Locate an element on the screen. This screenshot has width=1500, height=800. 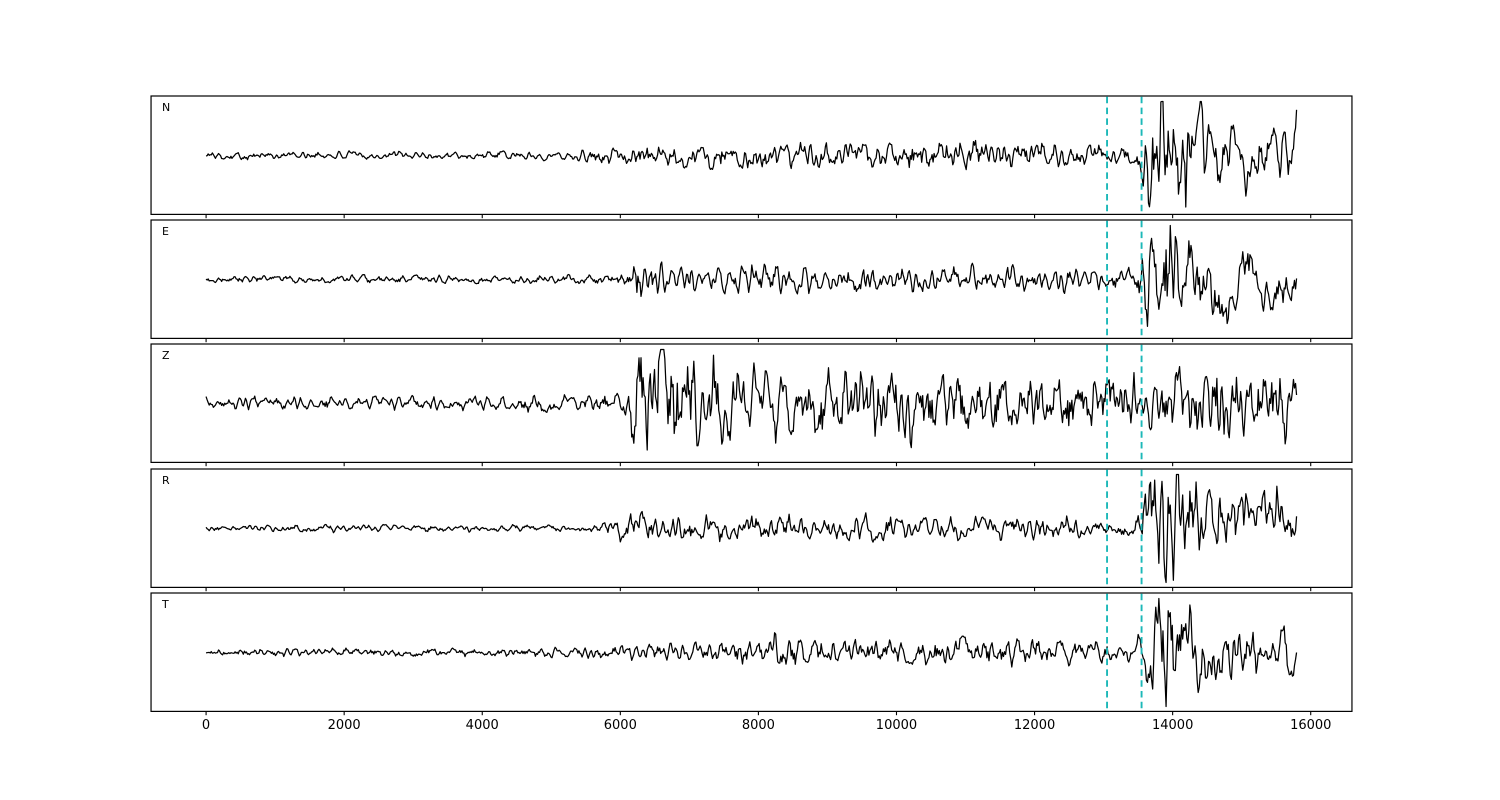
seismic-trace-t is located at coordinates (751, 652).